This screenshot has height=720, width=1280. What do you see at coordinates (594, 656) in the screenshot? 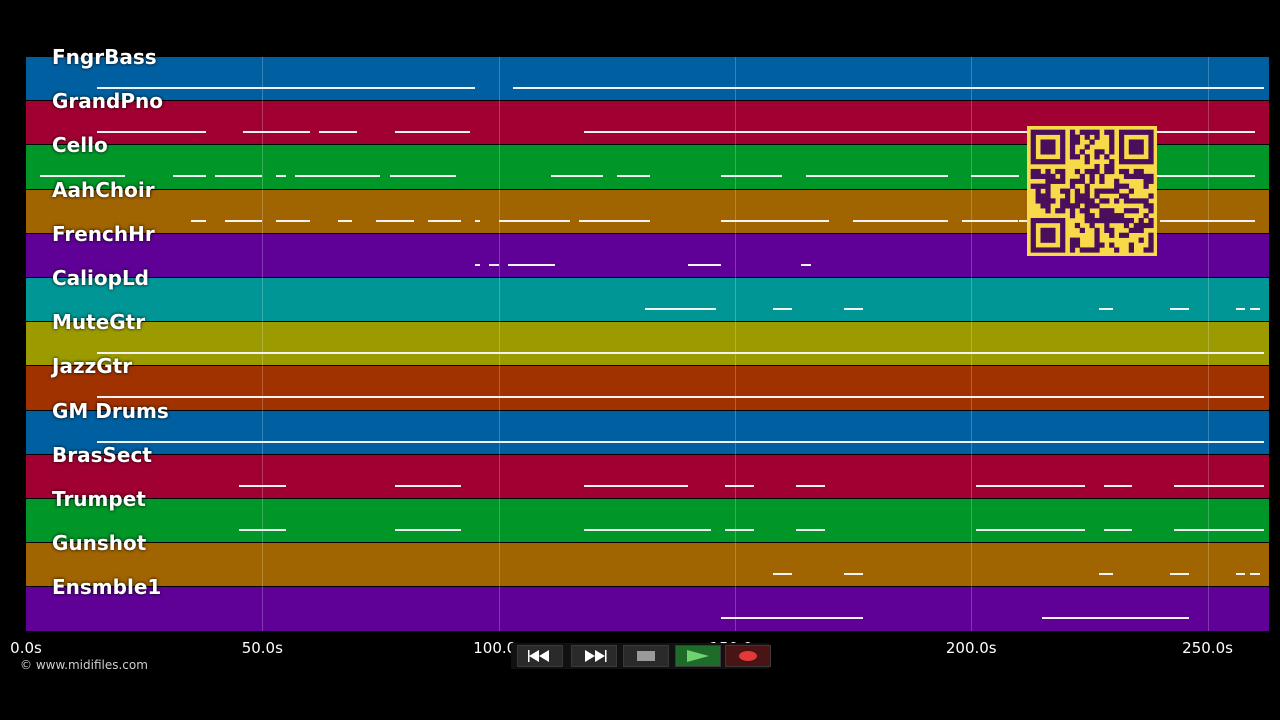
I see `fast-forward-button` at bounding box center [594, 656].